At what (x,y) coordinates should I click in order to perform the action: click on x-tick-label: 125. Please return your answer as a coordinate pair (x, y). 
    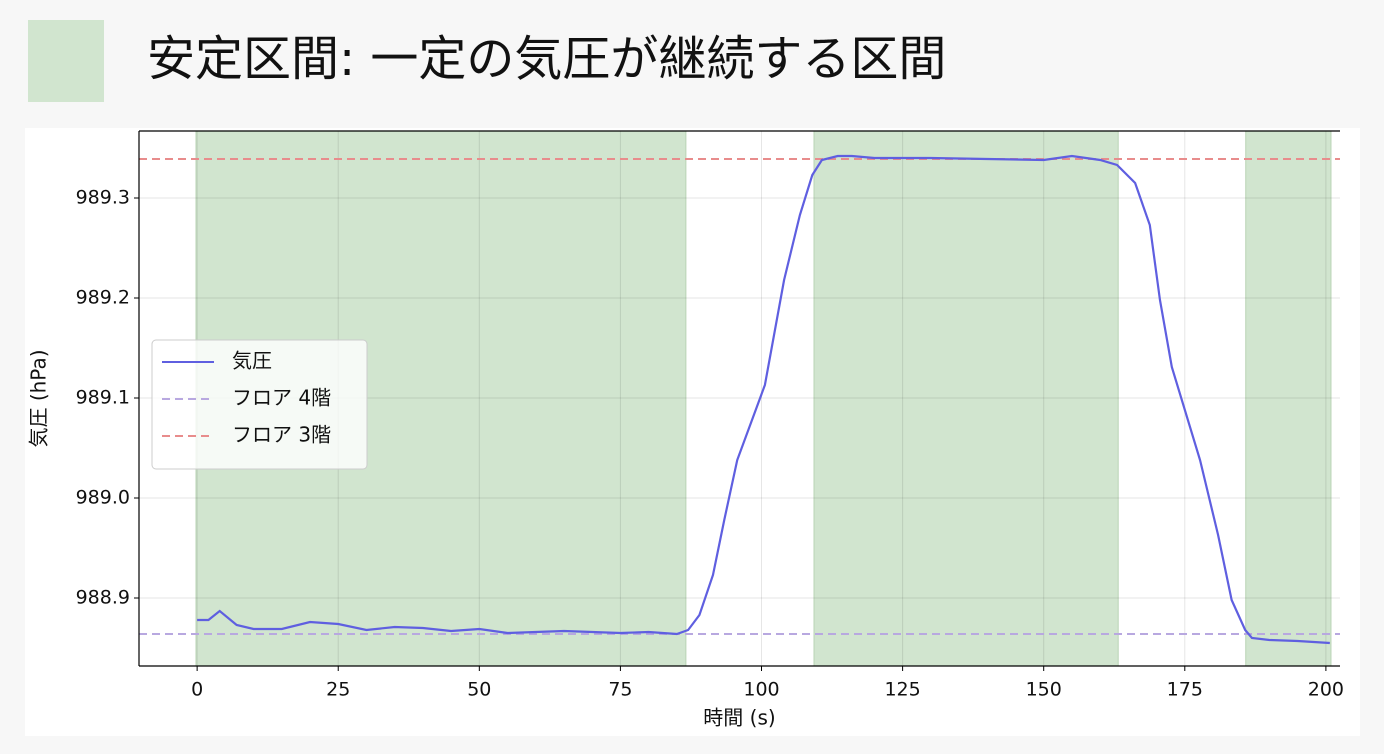
    Looking at the image, I should click on (902, 690).